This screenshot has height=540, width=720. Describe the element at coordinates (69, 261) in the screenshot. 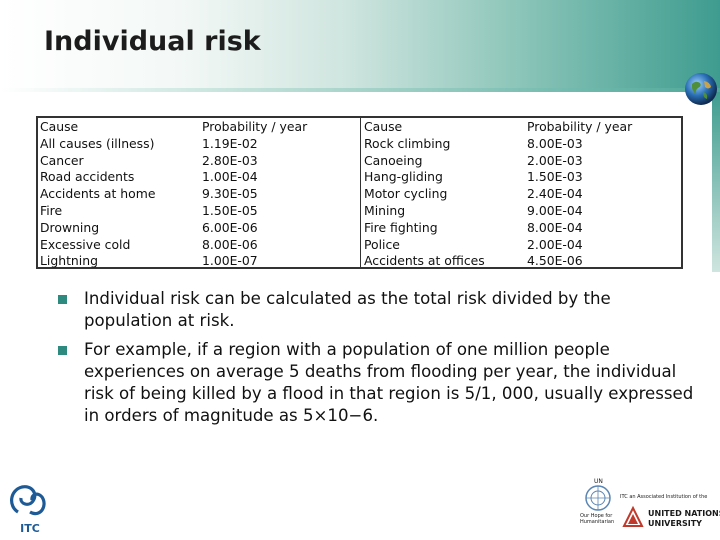

I see `table-cell: Lightning` at that location.